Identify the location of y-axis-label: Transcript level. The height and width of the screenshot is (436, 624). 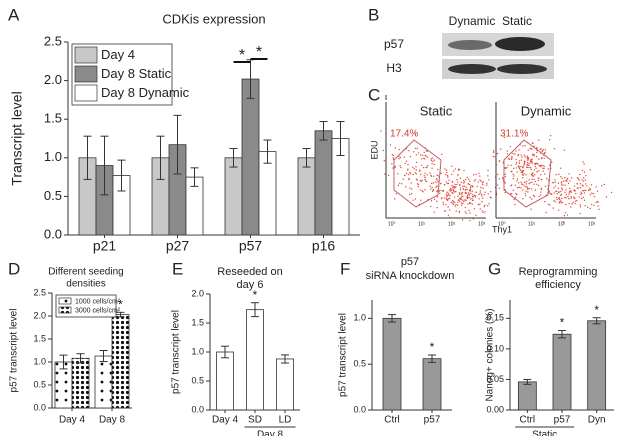
(17, 138).